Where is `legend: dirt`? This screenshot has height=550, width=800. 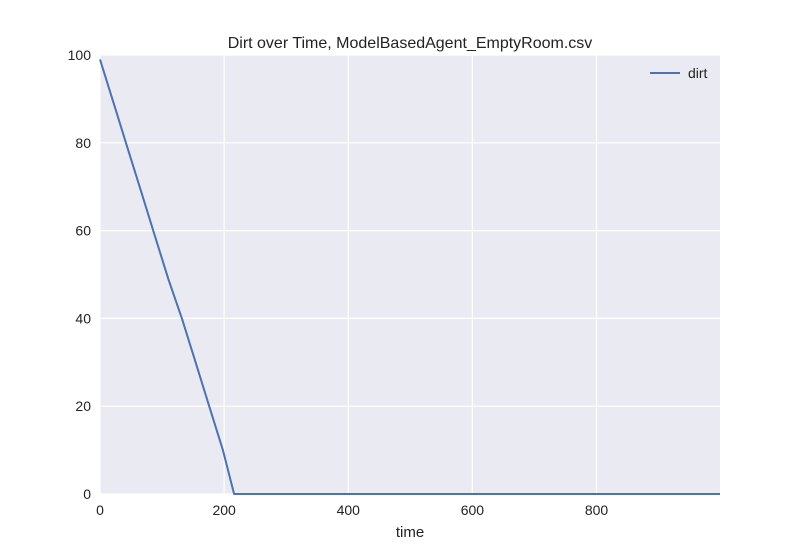
legend: dirt is located at coordinates (679, 73).